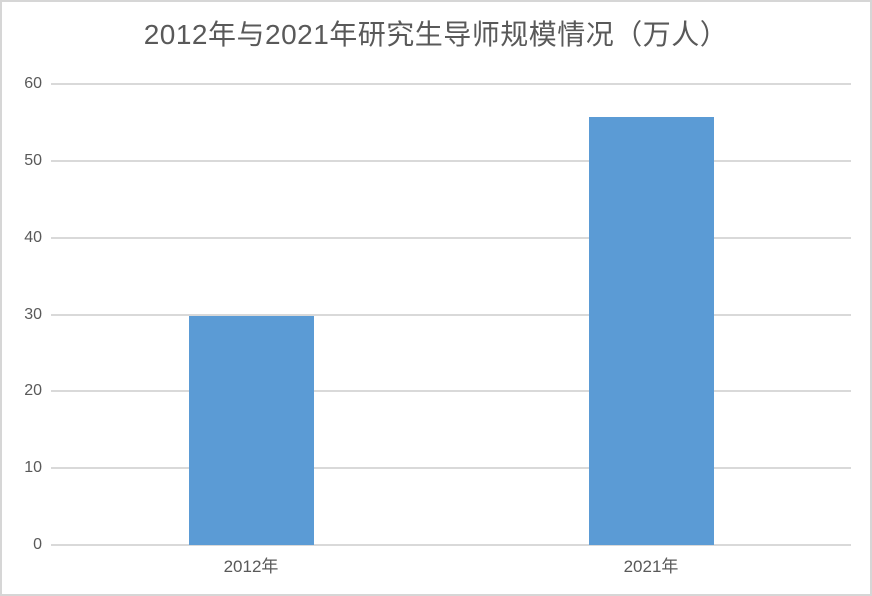  I want to click on y-tick-label-20: 20, so click(33, 391).